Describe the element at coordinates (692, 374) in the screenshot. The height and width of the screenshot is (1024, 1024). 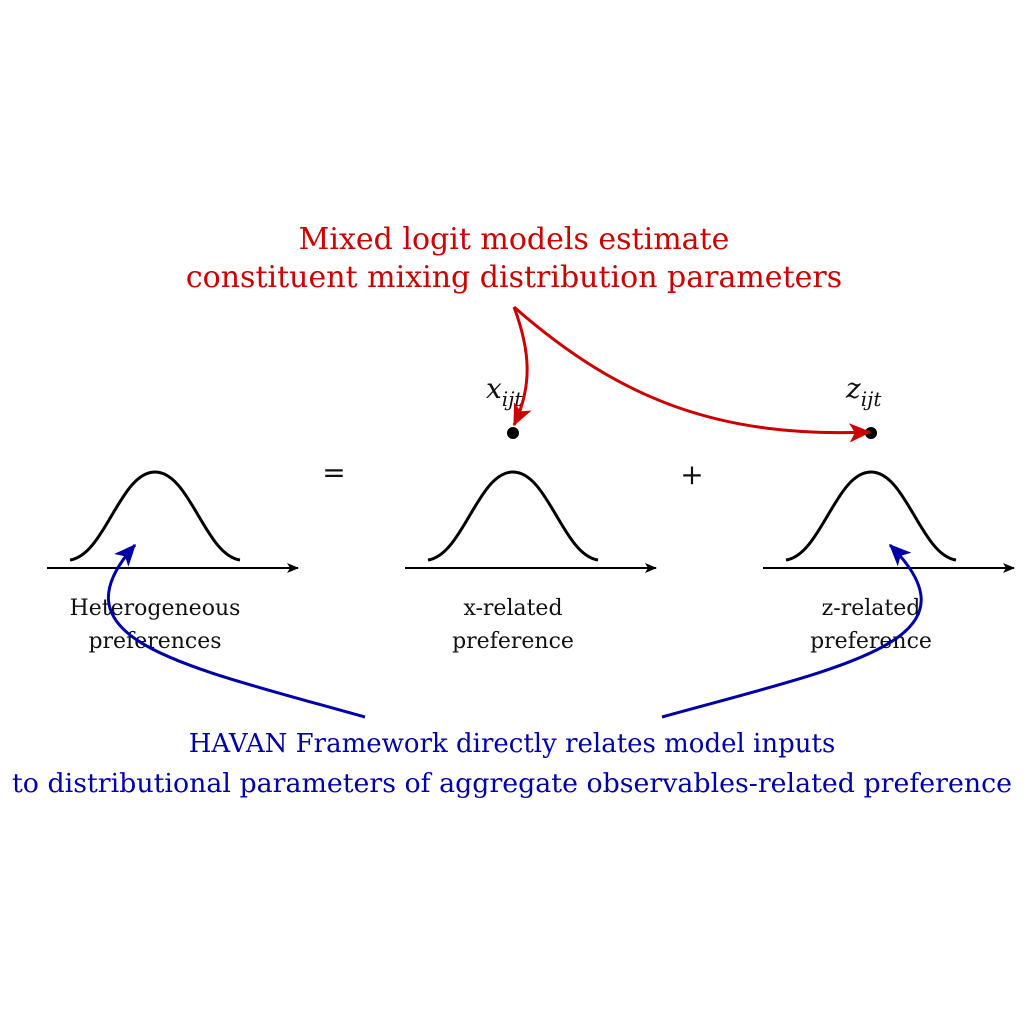
I see `red-arrow-to-z` at that location.